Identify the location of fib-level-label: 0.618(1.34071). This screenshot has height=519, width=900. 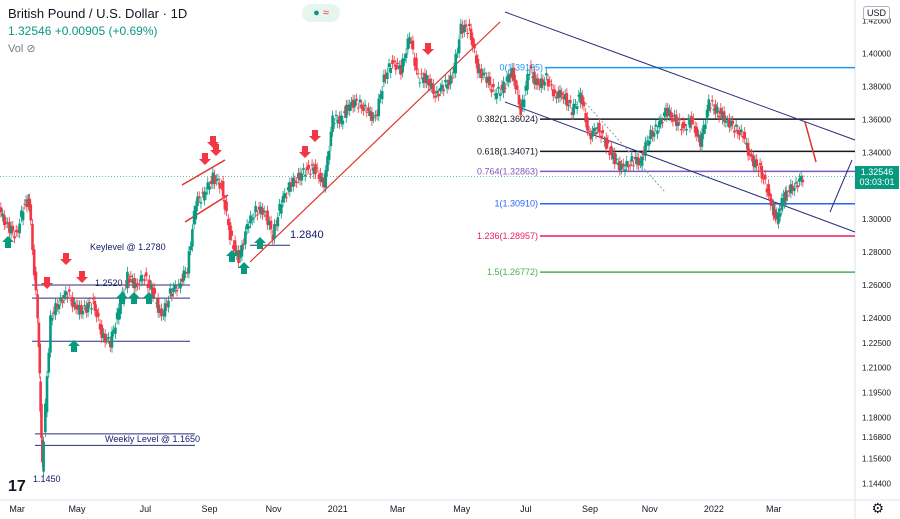
(507, 151).